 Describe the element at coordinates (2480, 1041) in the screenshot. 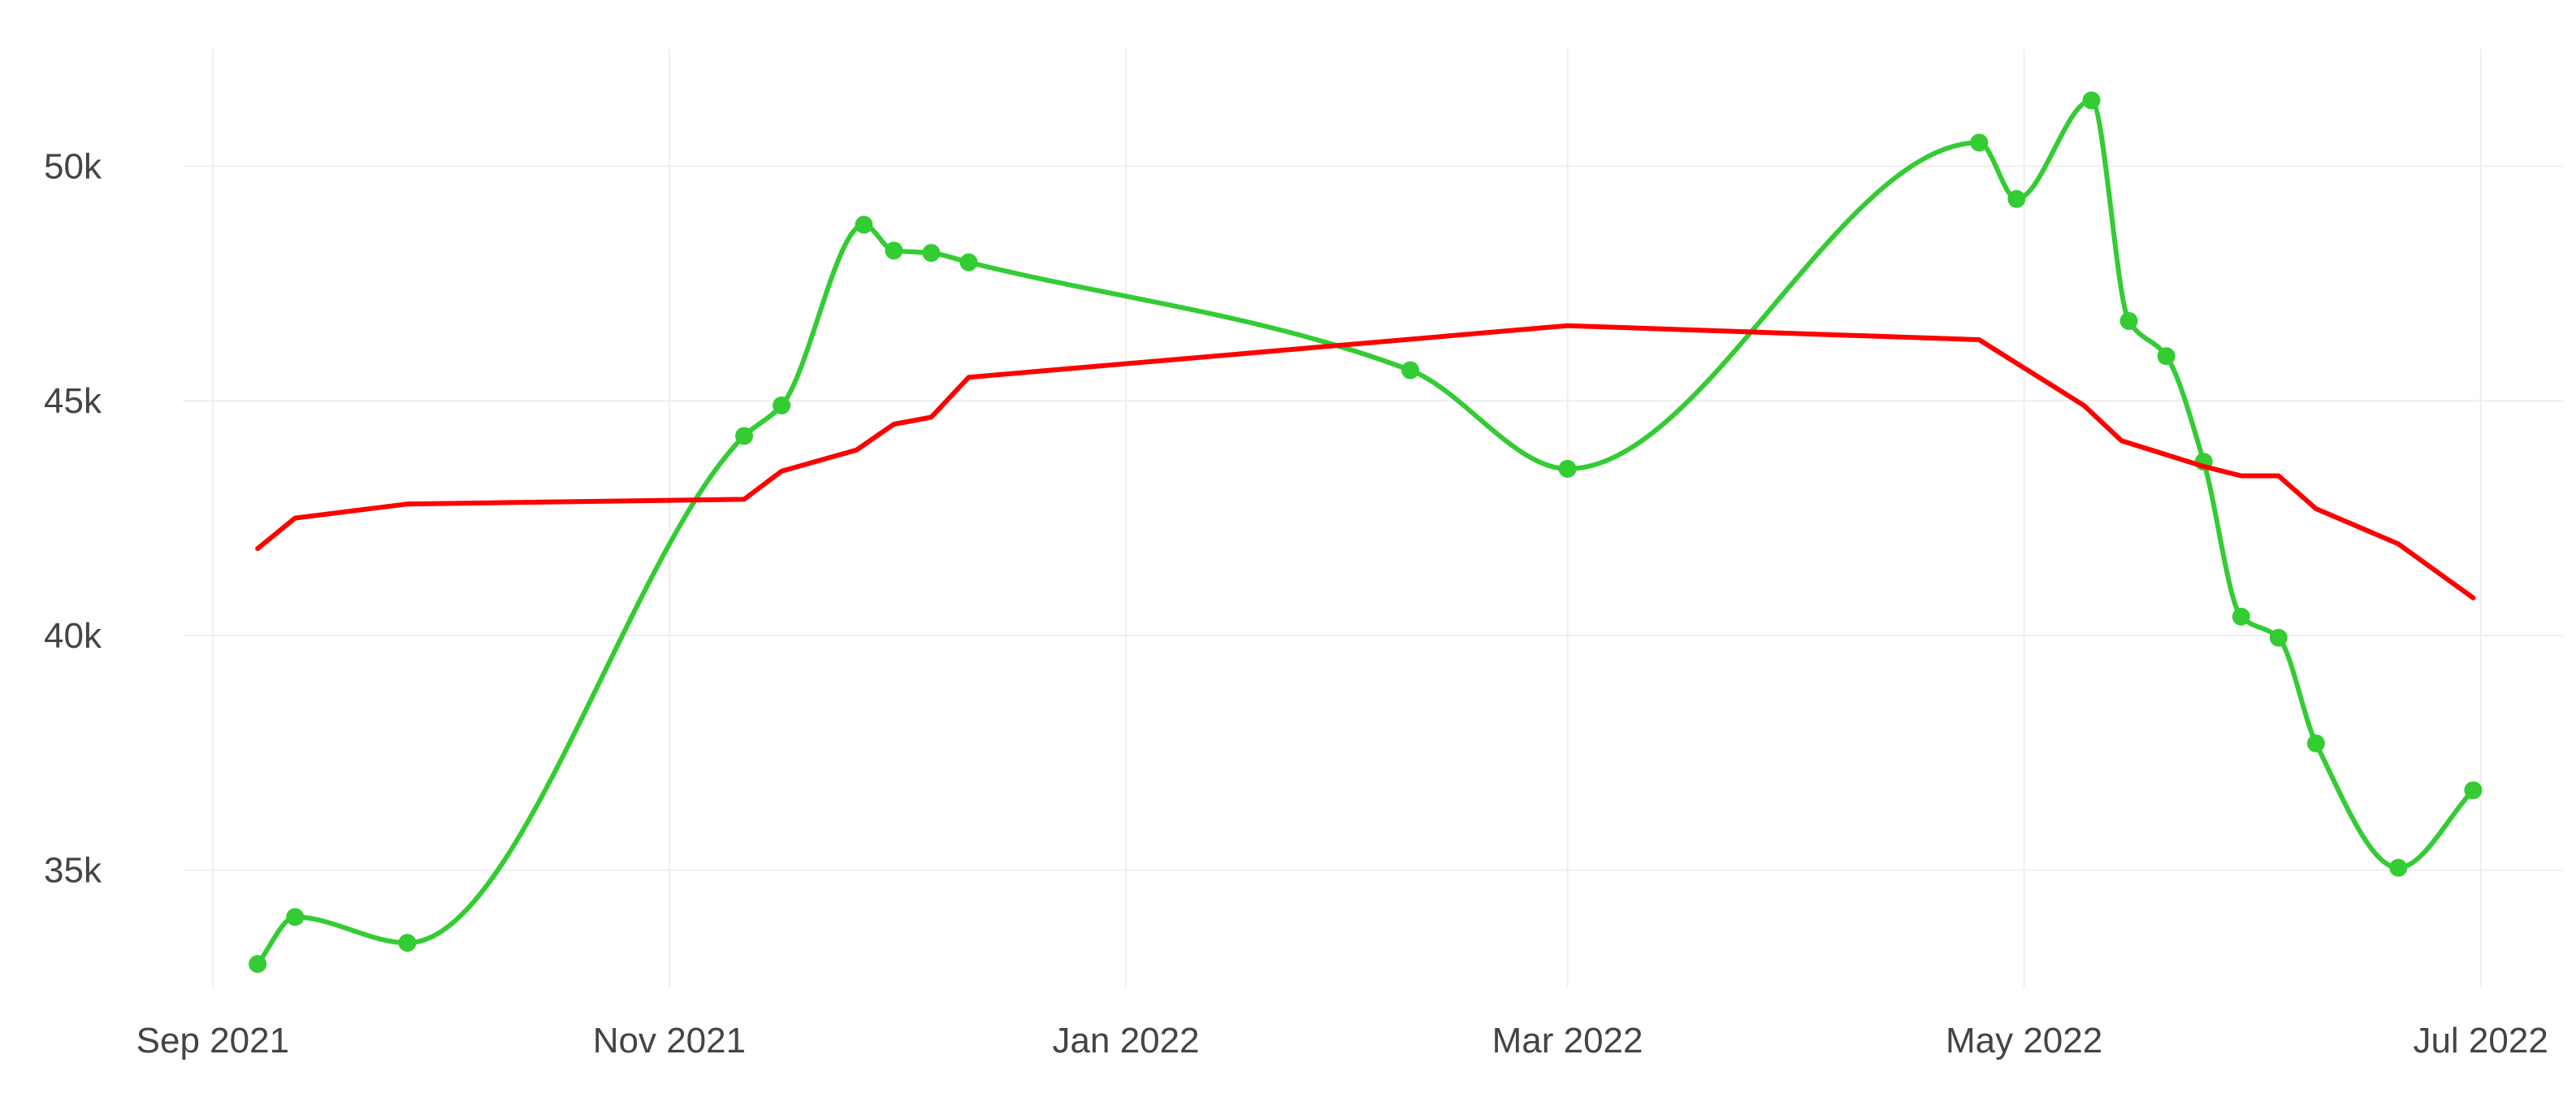

I see `x-tick-label: Jul 2022` at that location.